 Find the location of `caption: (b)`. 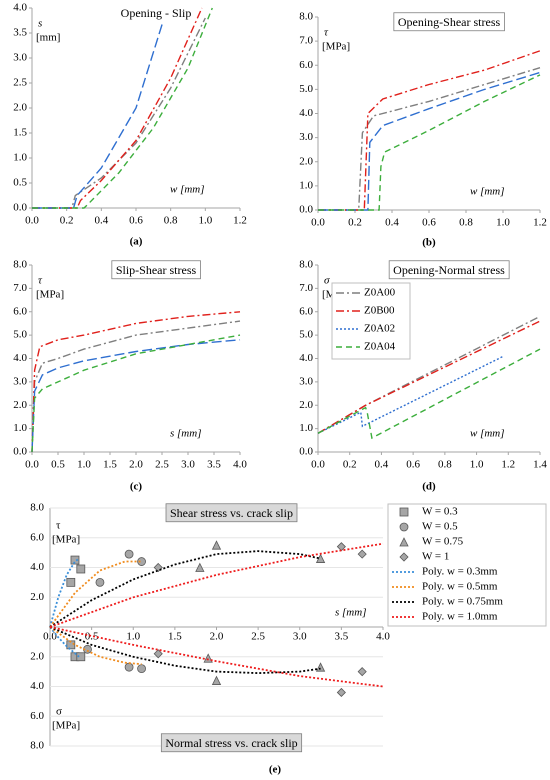

caption: (b) is located at coordinates (429, 243).